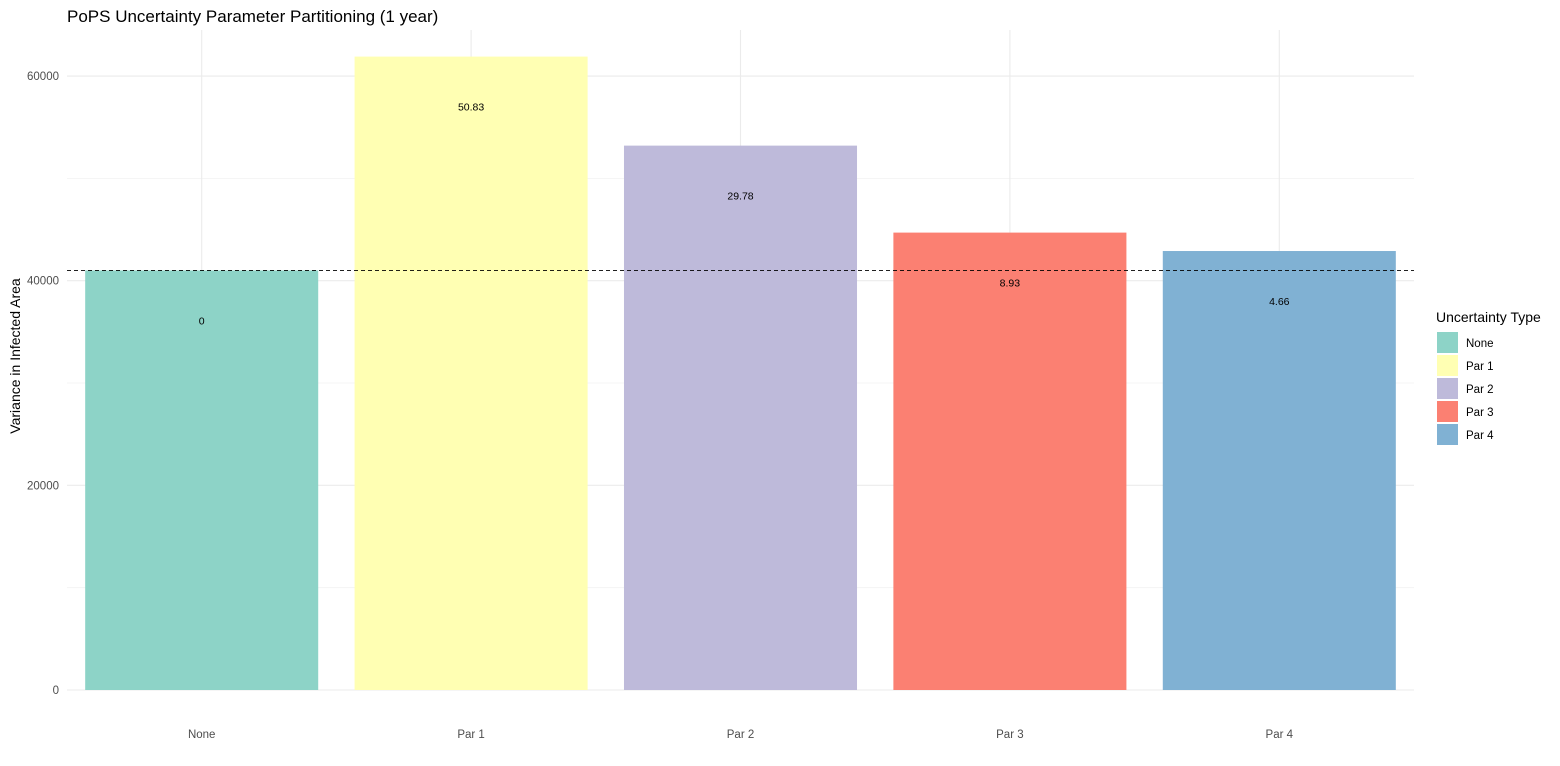  I want to click on y-axis-title: Variance in Infected Area, so click(15, 356).